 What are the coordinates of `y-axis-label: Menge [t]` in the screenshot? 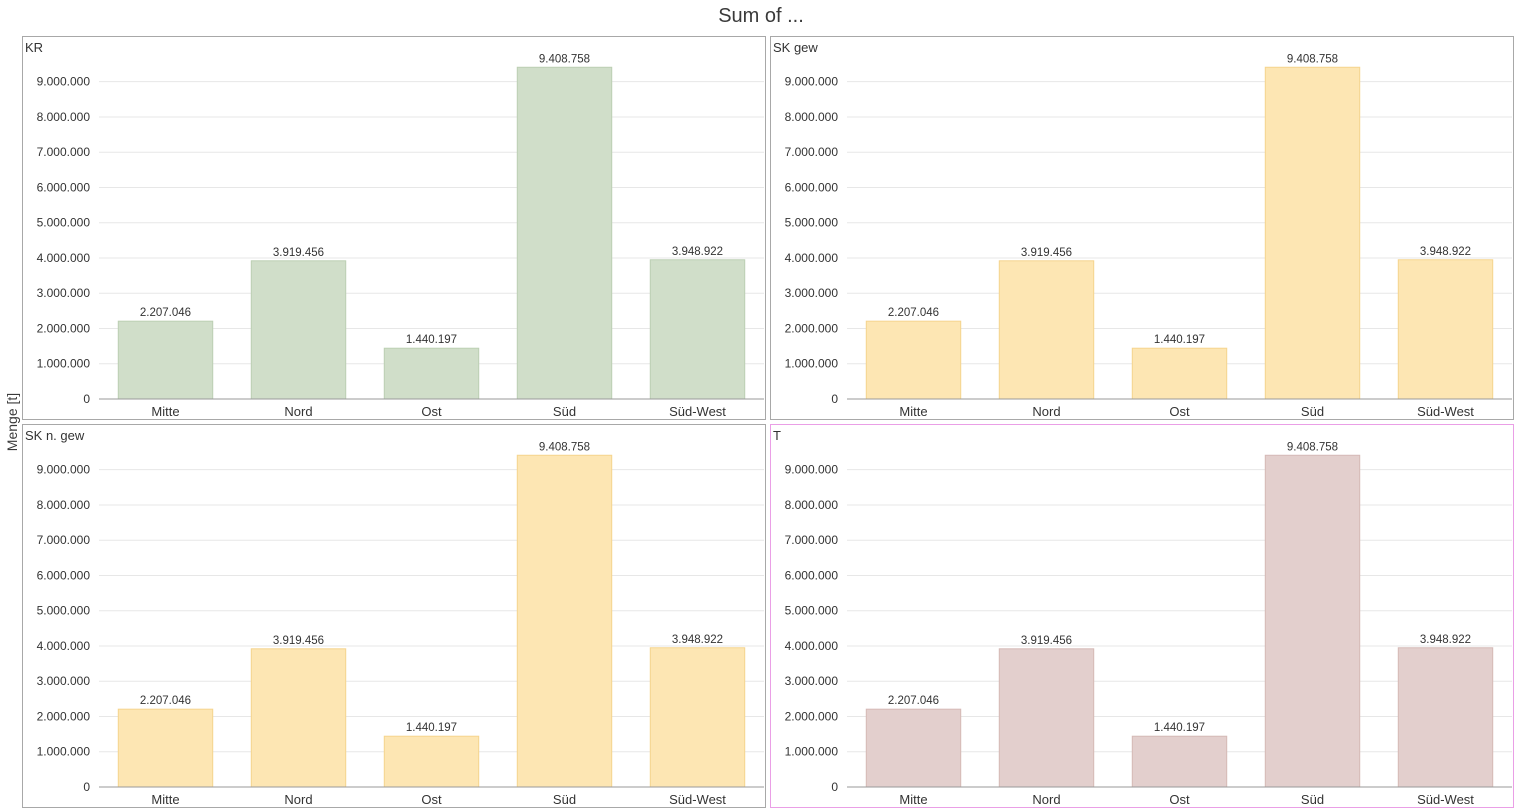 It's located at (12, 422).